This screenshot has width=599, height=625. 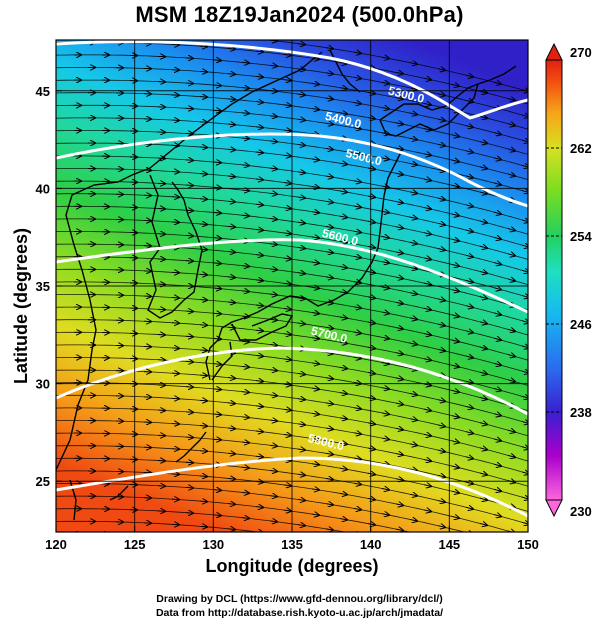 I want to click on height-contour-line, so click(x=292, y=80).